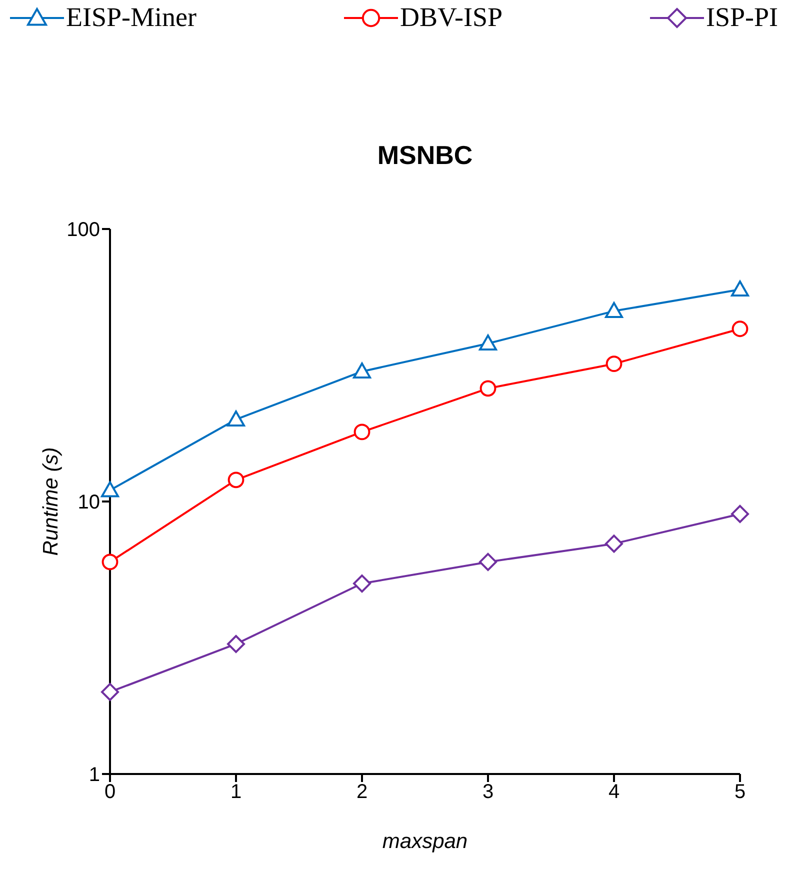 This screenshot has height=873, width=786. Describe the element at coordinates (614, 792) in the screenshot. I see `x-tick-label: 4` at that location.